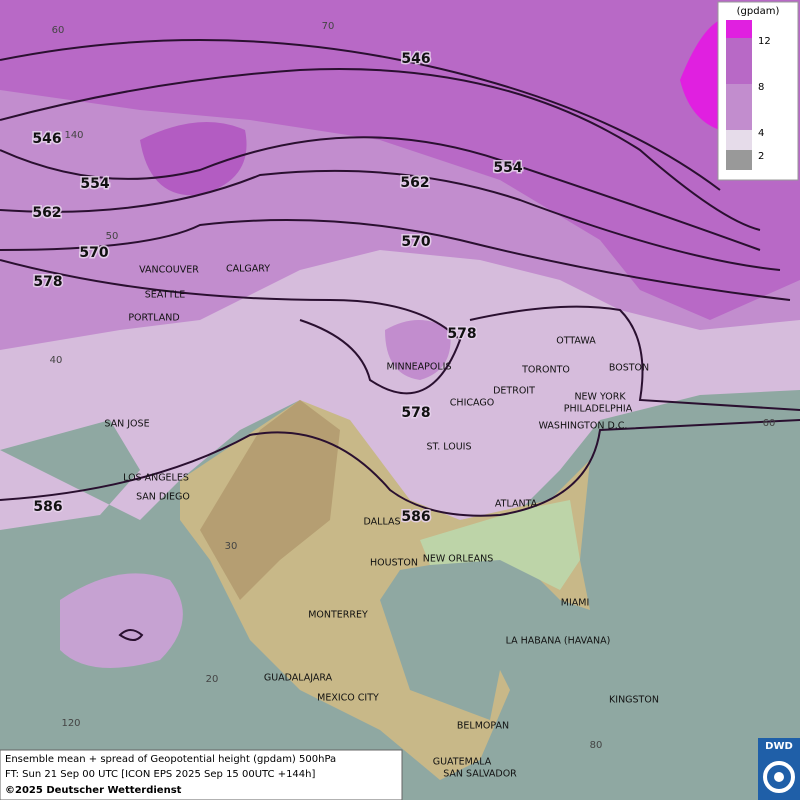 This screenshot has width=800, height=804. What do you see at coordinates (516, 504) in the screenshot?
I see `city-label: ATLANTA` at bounding box center [516, 504].